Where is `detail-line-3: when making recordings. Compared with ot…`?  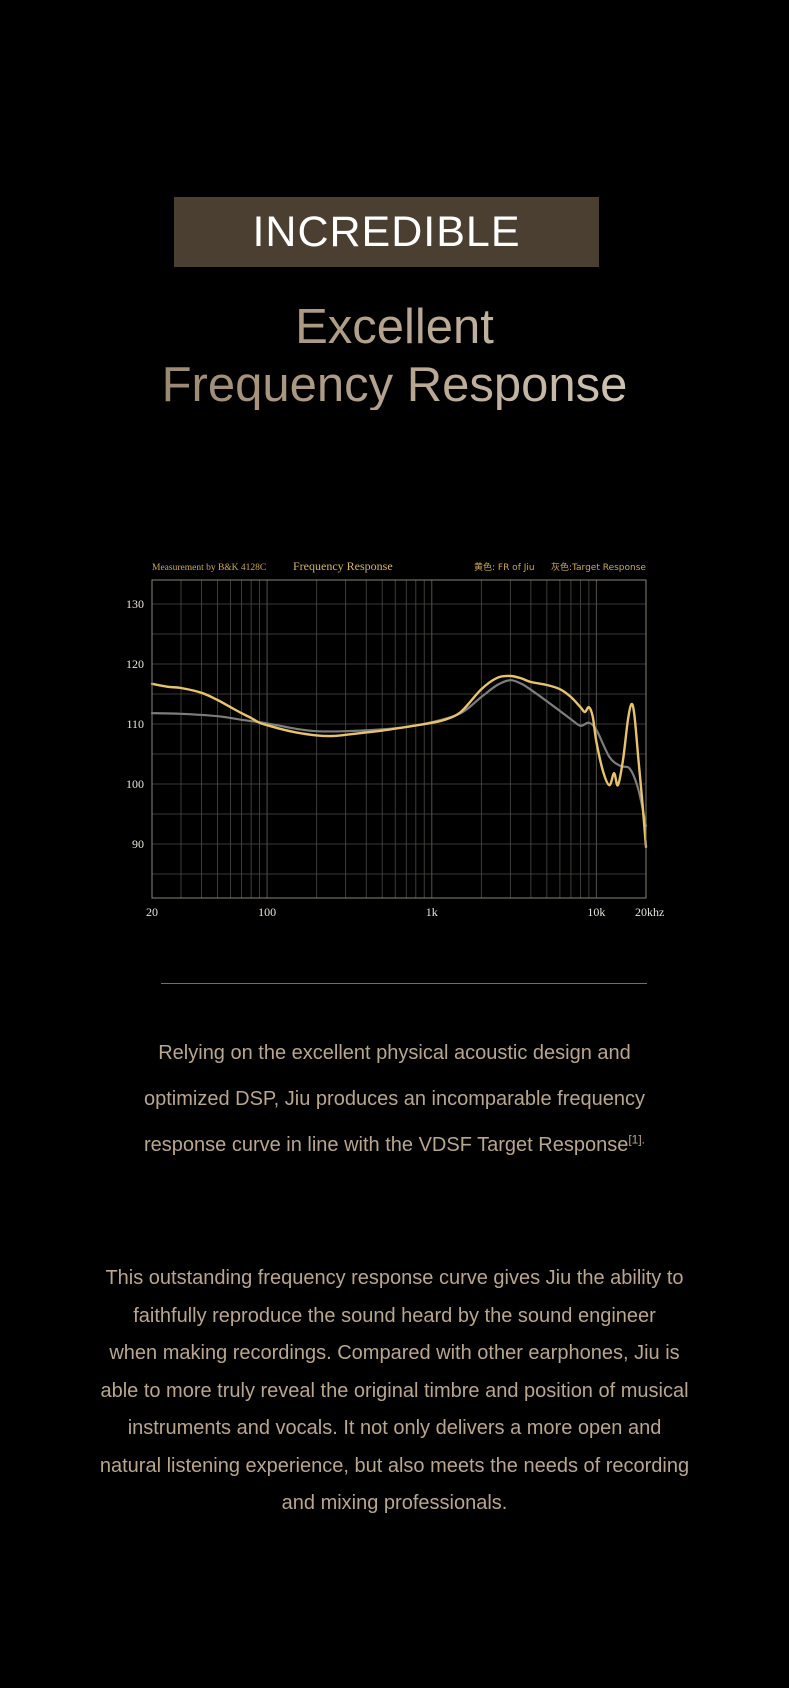
detail-line-3: when making recordings. Compared with ot… is located at coordinates (394, 1353).